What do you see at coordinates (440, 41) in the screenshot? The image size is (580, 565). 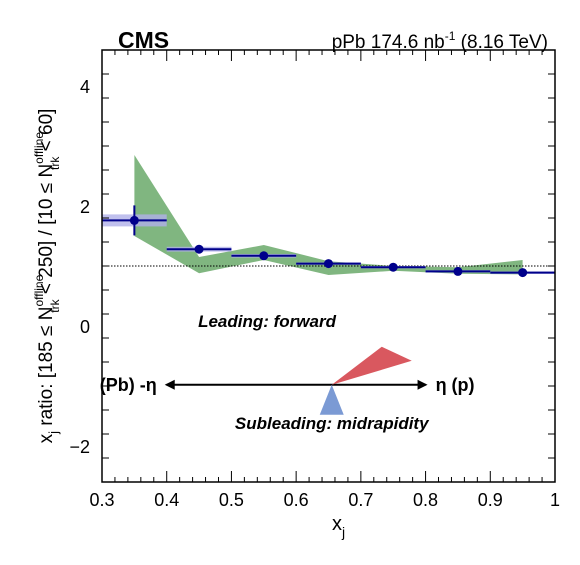 I see `luminosity-label: pPb 174.6 nb-1 (8.16 TeV)` at bounding box center [440, 41].